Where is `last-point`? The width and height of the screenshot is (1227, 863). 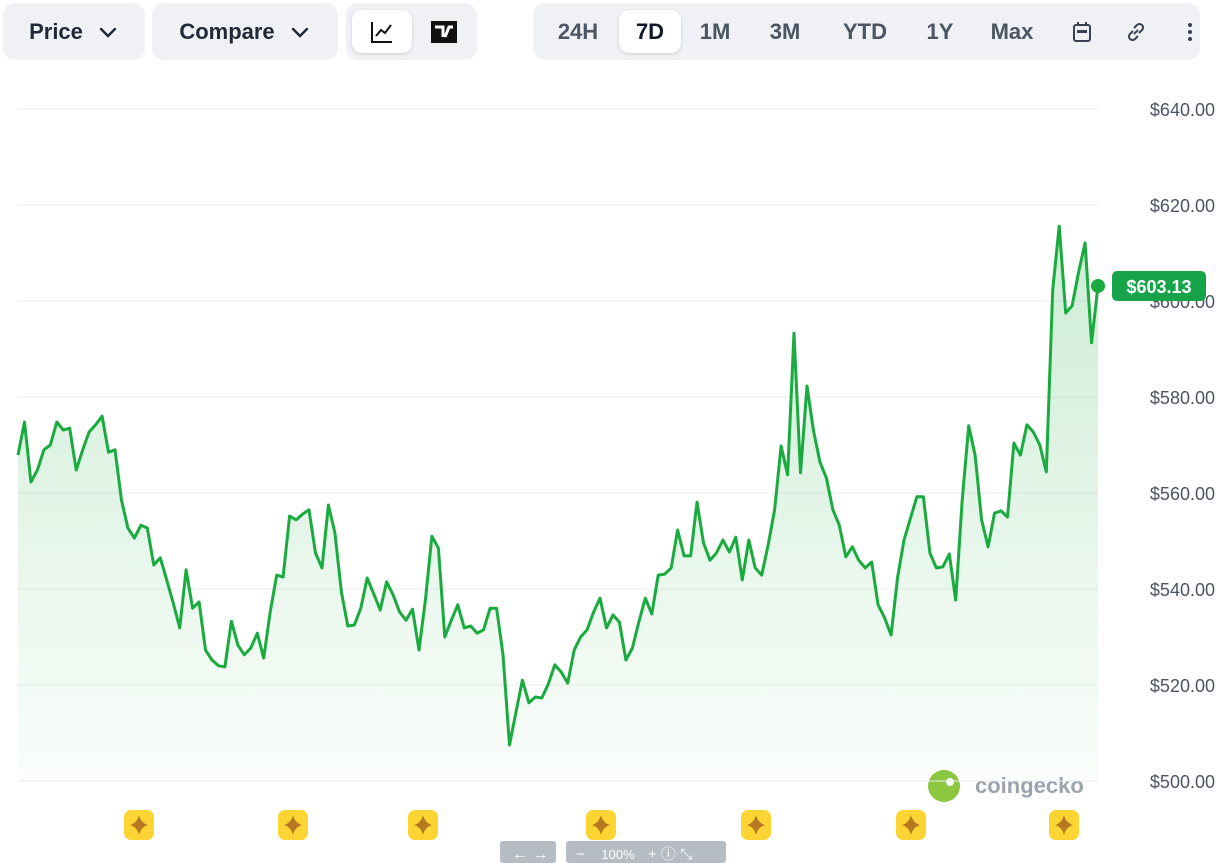
last-point is located at coordinates (1098, 285).